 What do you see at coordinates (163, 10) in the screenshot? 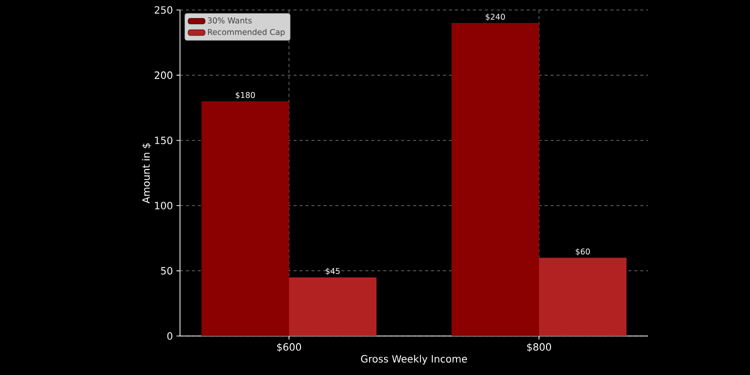
I see `y-tick-label: 250` at bounding box center [163, 10].